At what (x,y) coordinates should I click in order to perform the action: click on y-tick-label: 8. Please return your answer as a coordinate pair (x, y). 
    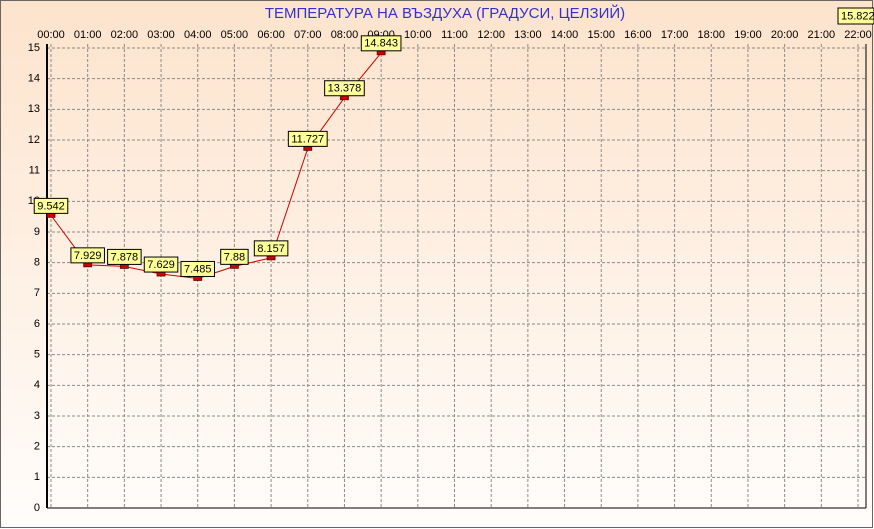
    Looking at the image, I should click on (37, 263).